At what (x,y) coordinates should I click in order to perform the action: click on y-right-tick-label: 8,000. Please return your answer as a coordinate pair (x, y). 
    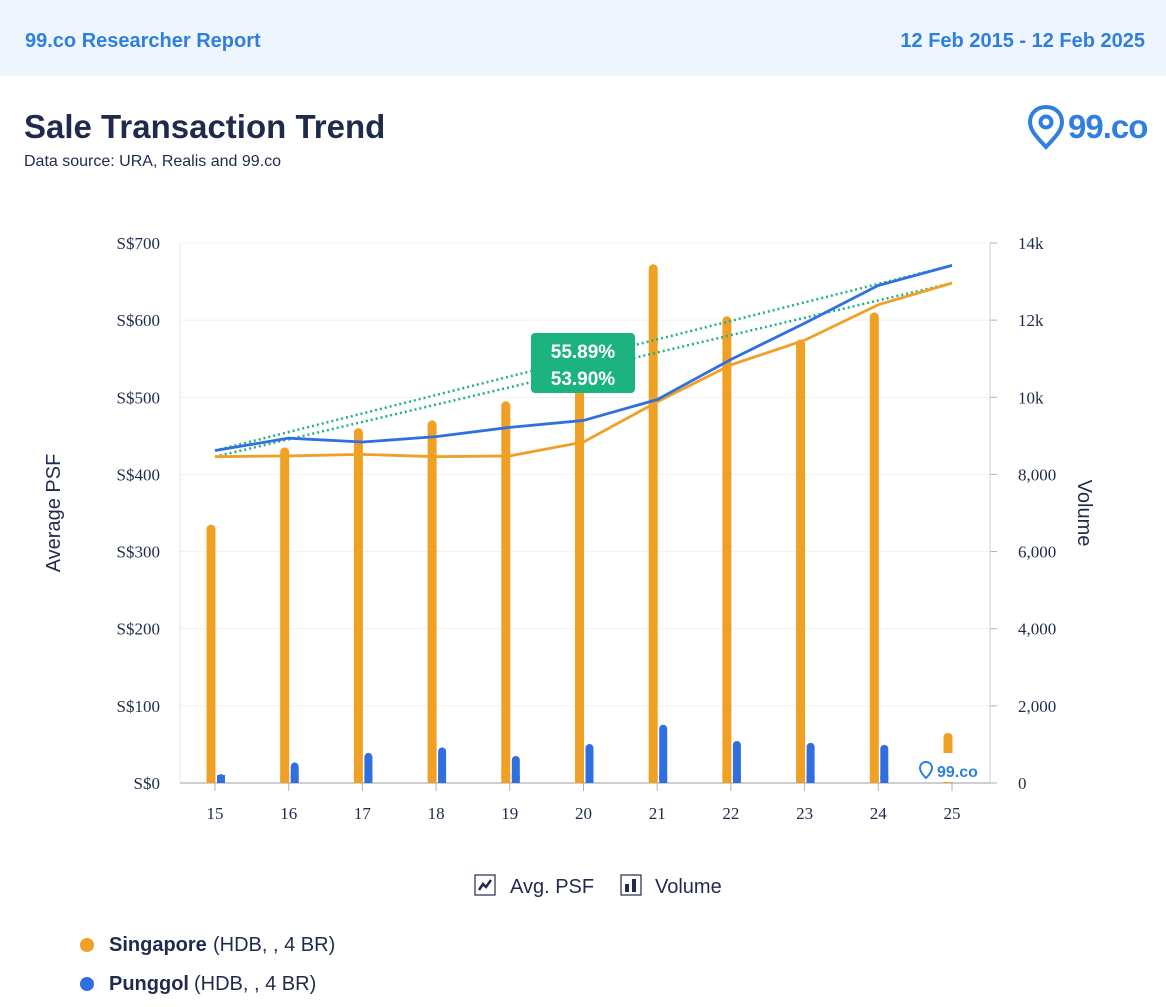
    Looking at the image, I should click on (1037, 474).